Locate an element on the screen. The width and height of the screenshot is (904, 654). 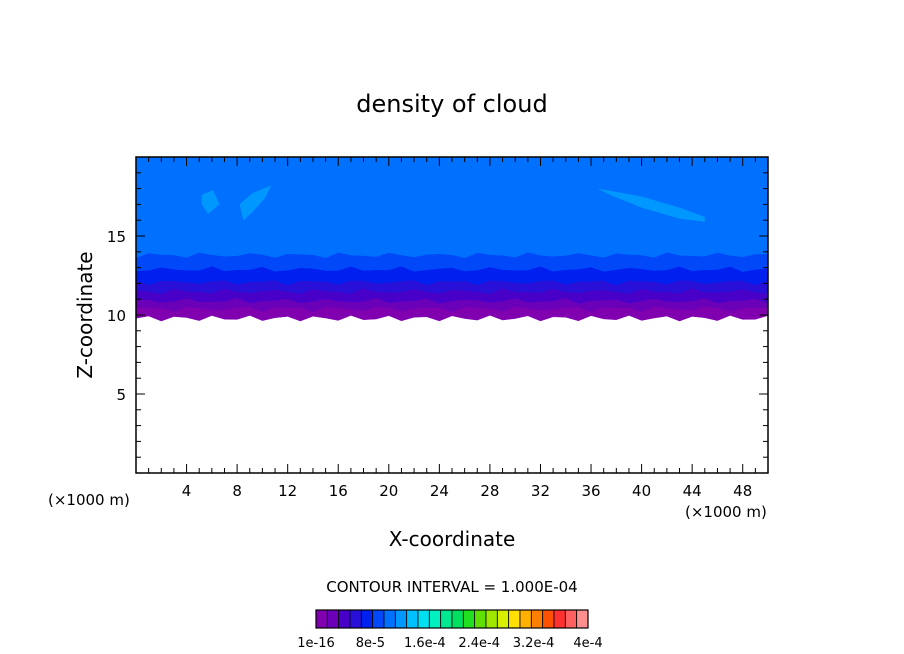
contour-interval-text: CONTOUR INTERVAL = 1.000E-04 is located at coordinates (451, 587).